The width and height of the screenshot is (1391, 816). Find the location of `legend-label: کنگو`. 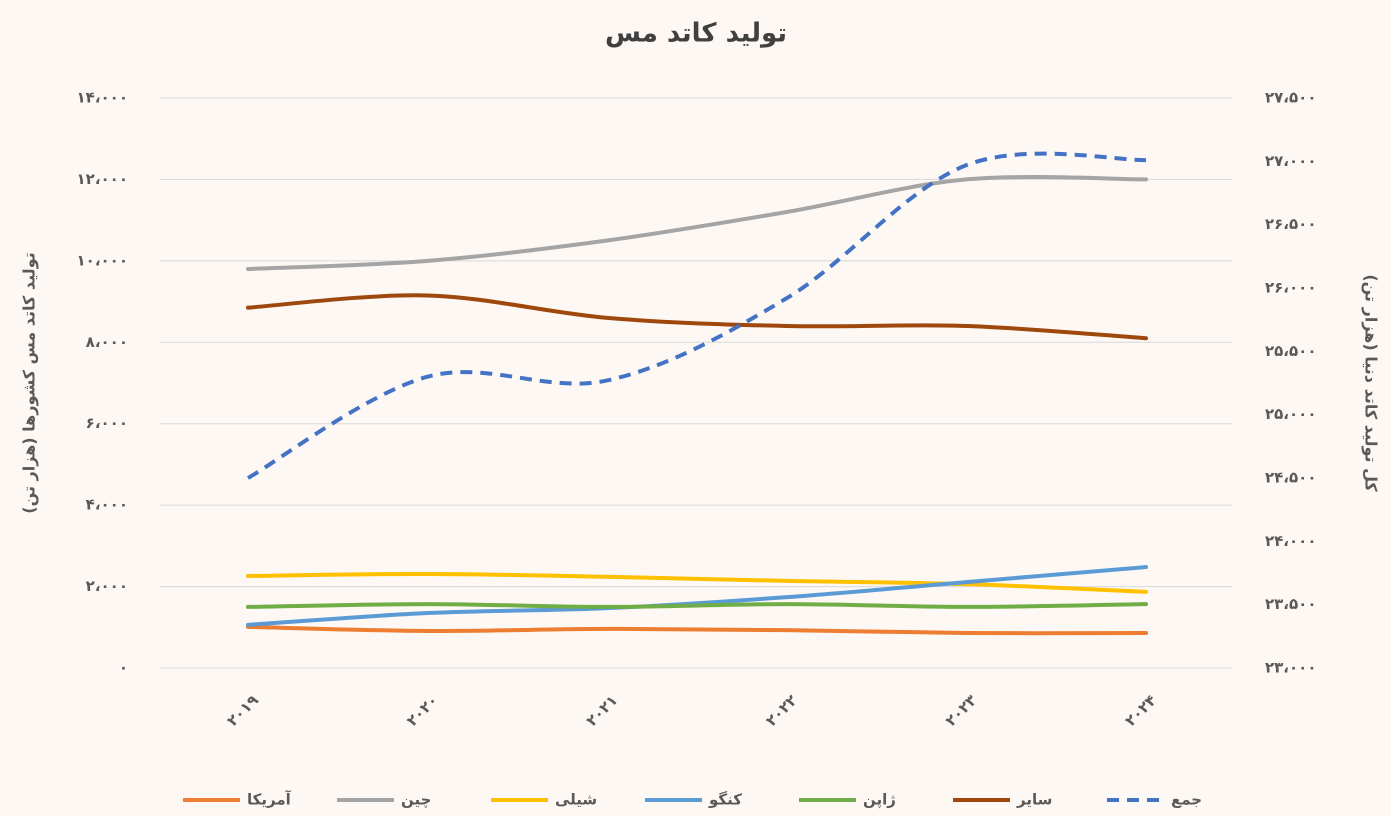

legend-label: کنگو is located at coordinates (725, 800).